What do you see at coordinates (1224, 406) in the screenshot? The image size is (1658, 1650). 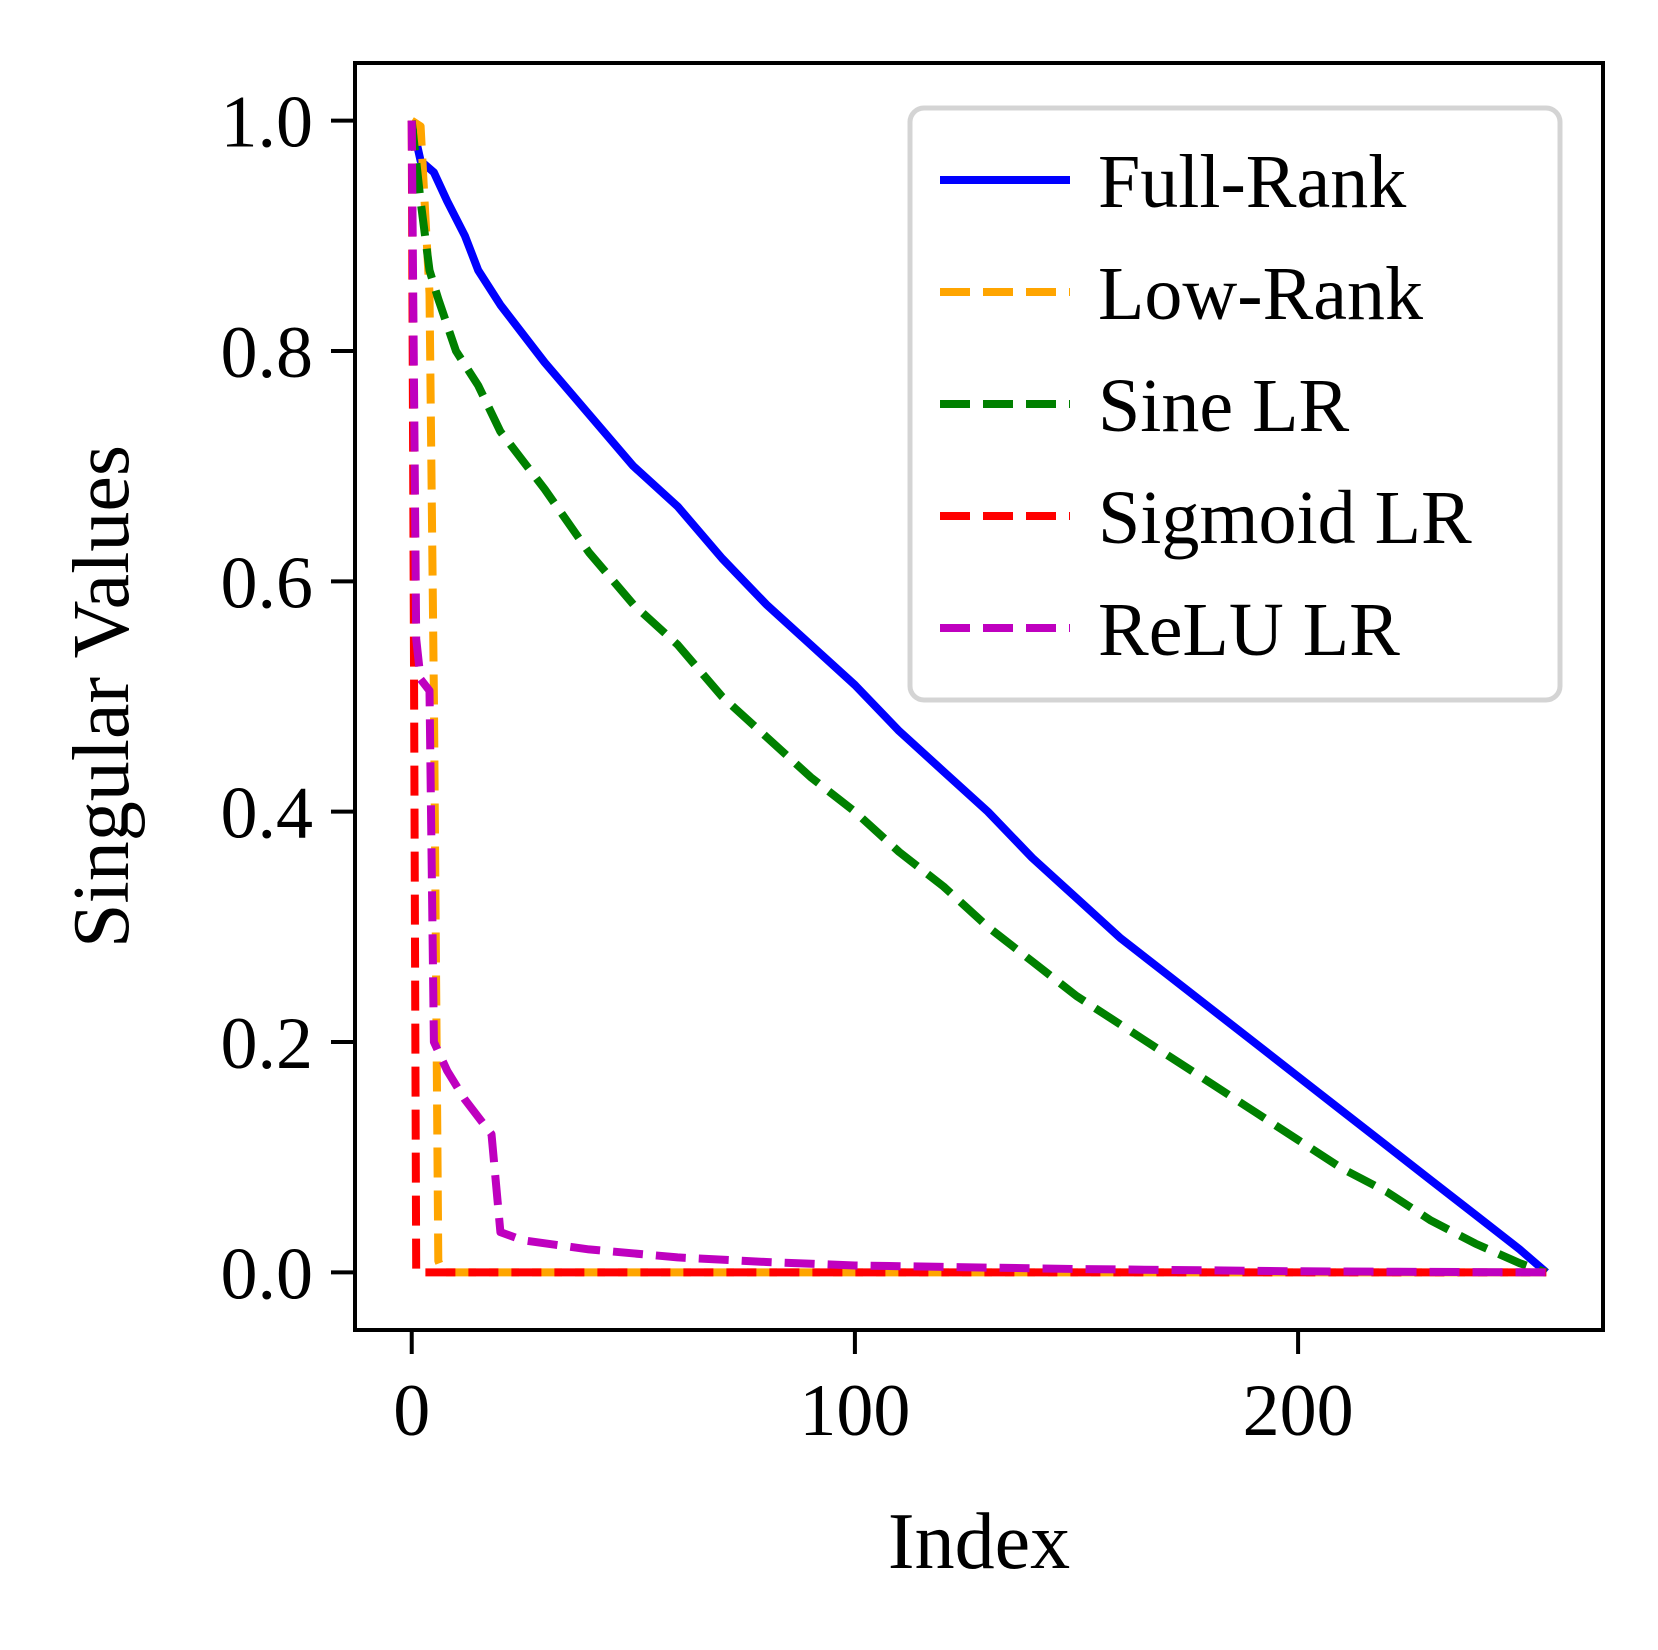 I see `legend-label: Sine LR` at bounding box center [1224, 406].